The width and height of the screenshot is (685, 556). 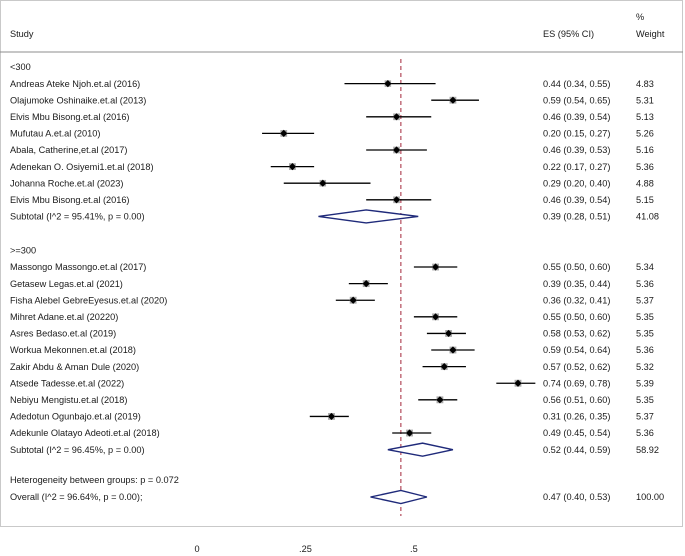 I want to click on subtotal-es-text: 0.39 (0.28, 0.51), so click(x=576, y=217).